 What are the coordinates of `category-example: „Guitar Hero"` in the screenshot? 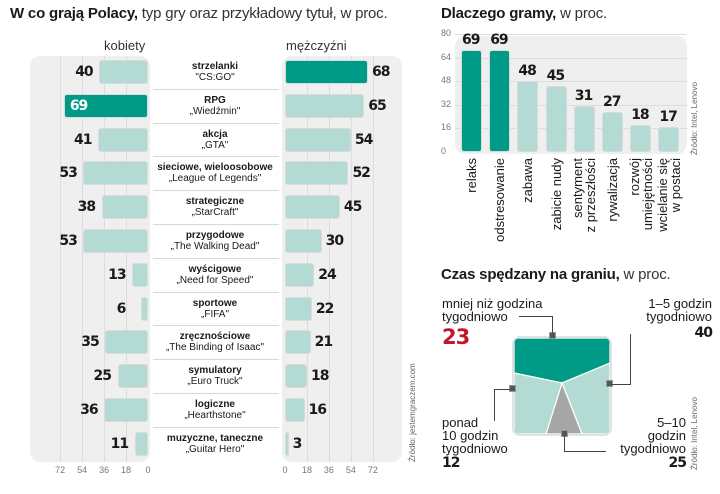 It's located at (215, 449).